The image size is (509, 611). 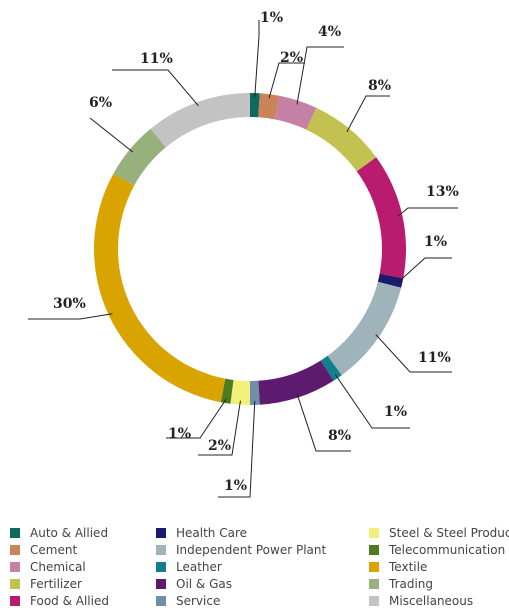 I want to click on slice-leather, so click(x=331, y=368).